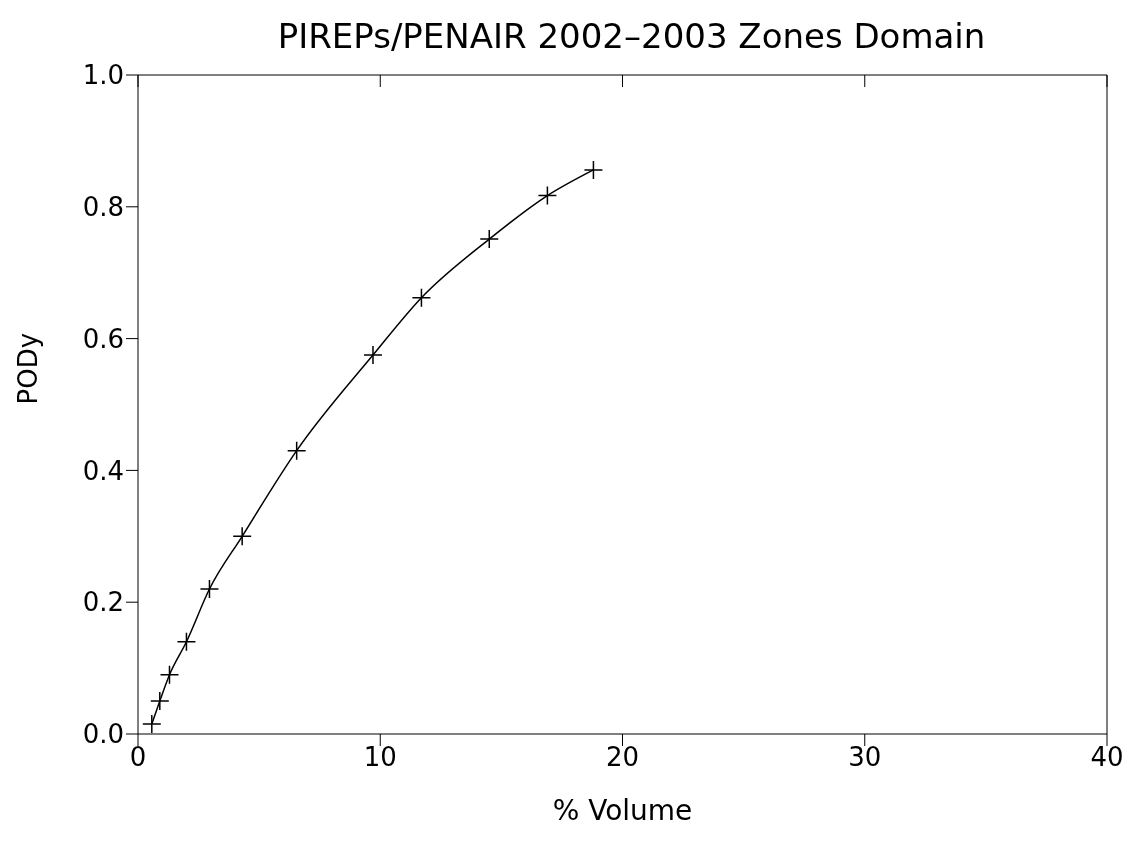 The image size is (1143, 864). What do you see at coordinates (622, 810) in the screenshot?
I see `x-axis-title: % Volume` at bounding box center [622, 810].